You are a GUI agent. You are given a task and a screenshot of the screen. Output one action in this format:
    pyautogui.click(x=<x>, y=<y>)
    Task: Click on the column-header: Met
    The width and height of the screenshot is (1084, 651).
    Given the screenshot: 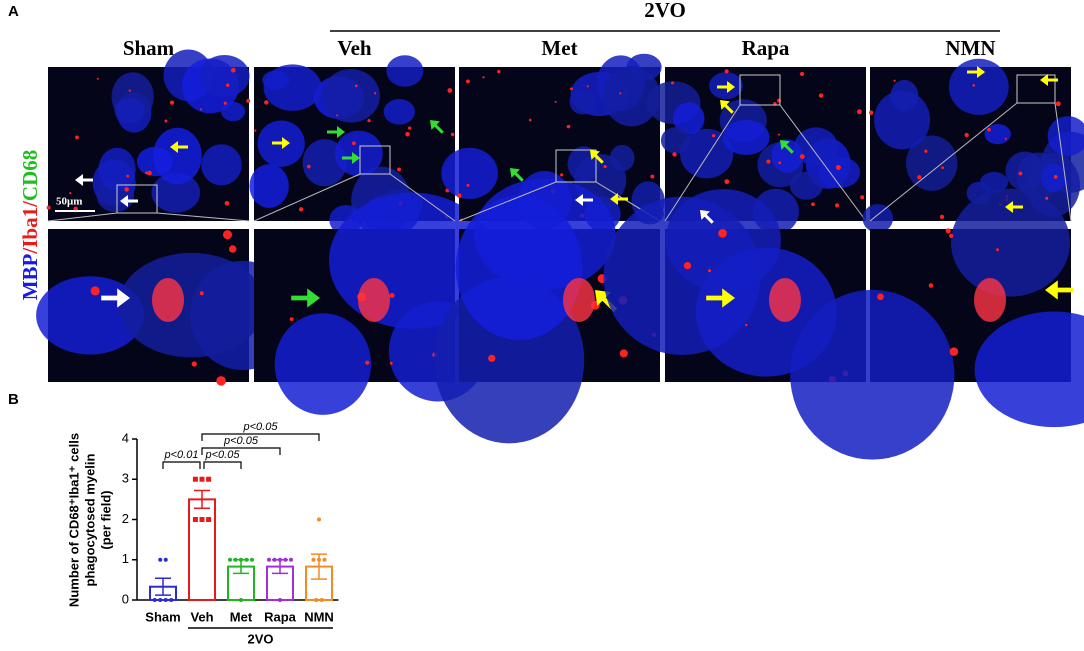 What is the action you would take?
    pyautogui.click(x=559, y=48)
    